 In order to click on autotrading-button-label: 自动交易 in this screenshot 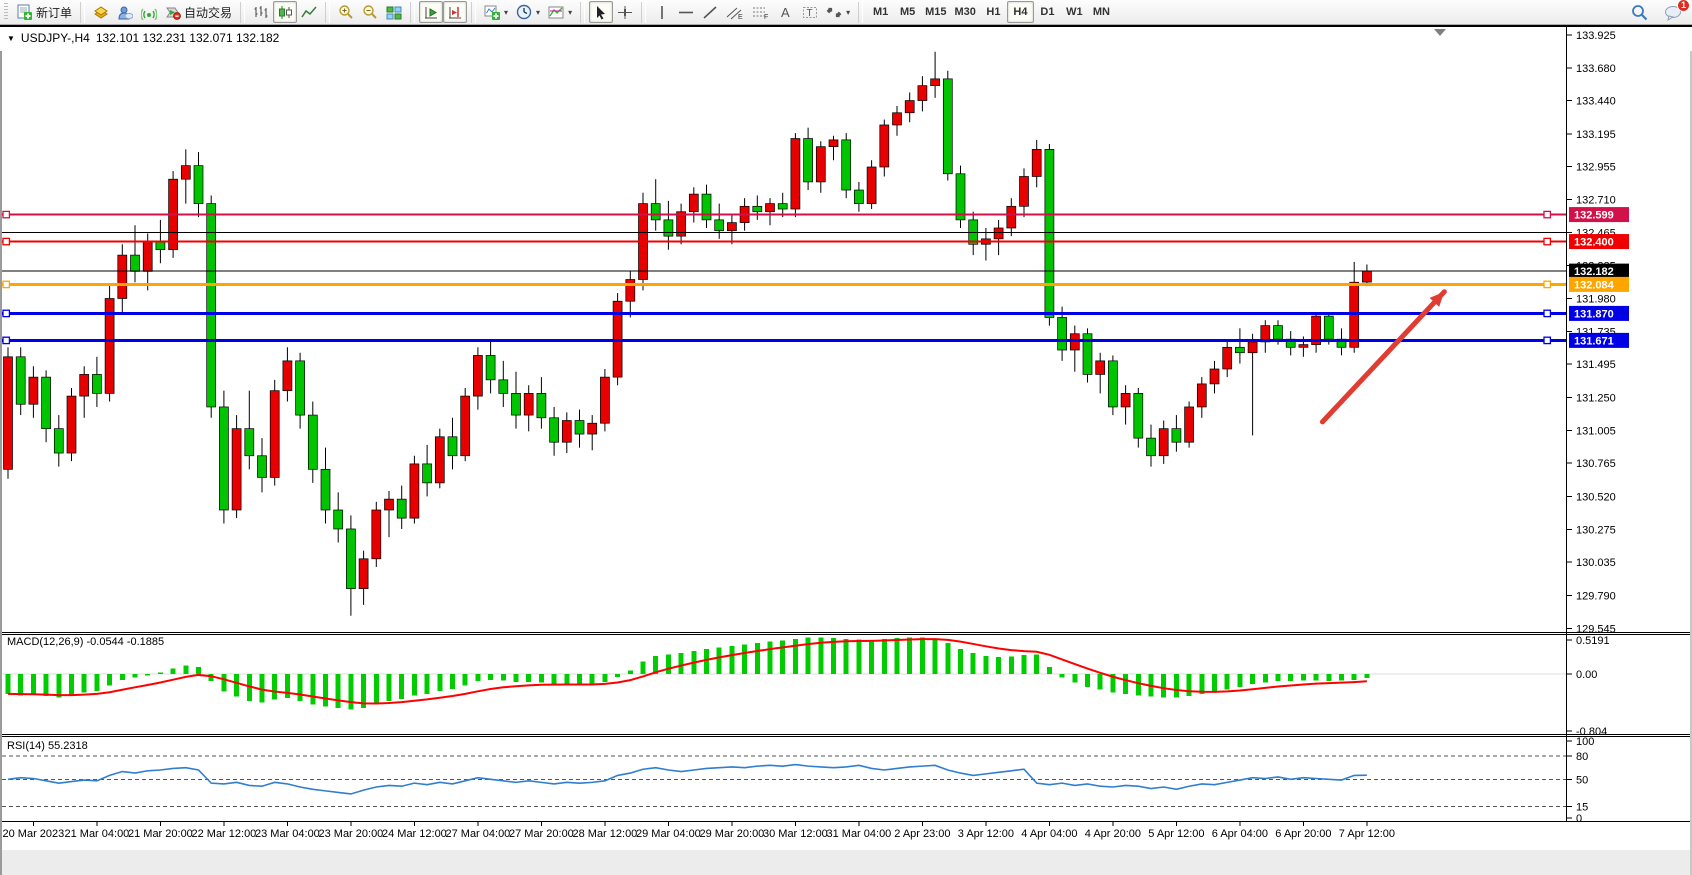, I will do `click(208, 12)`.